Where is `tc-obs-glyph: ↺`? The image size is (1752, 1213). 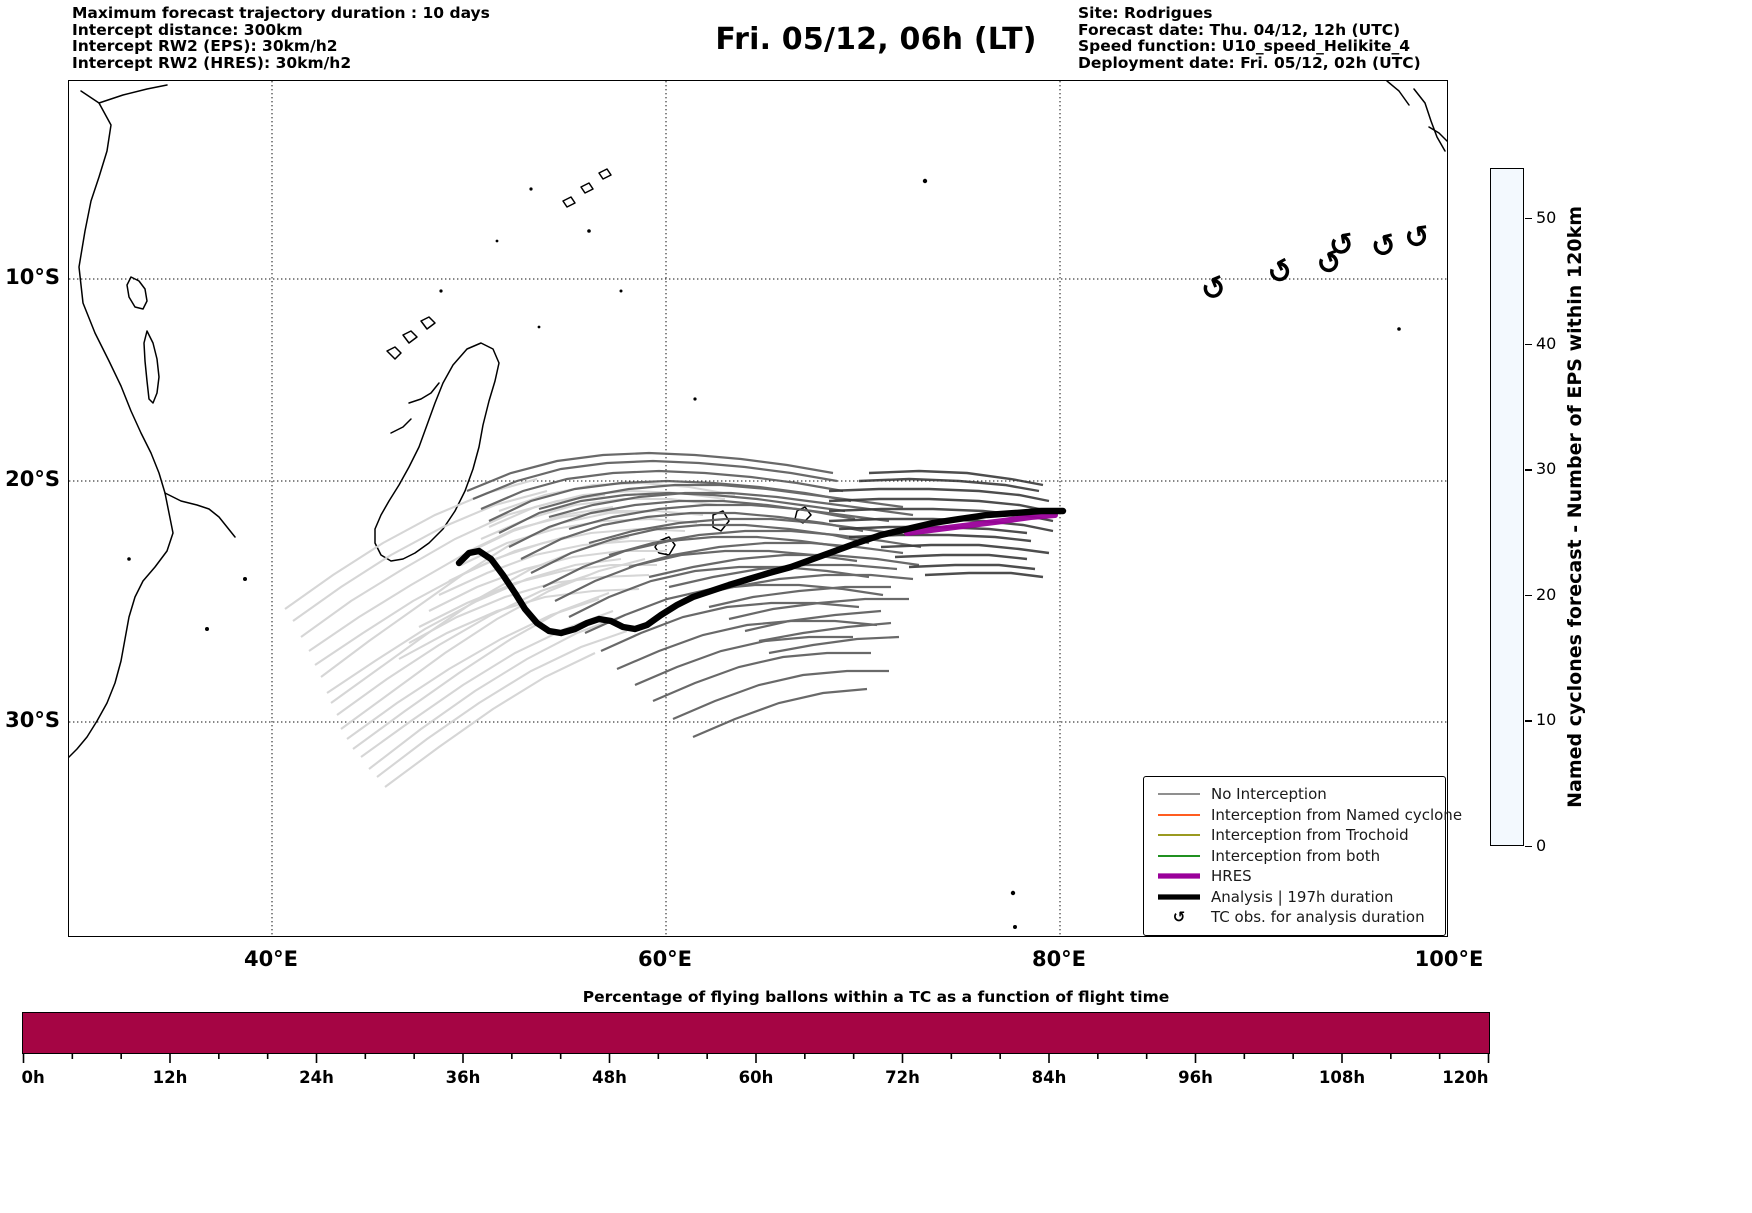 tc-obs-glyph: ↺ is located at coordinates (1179, 917).